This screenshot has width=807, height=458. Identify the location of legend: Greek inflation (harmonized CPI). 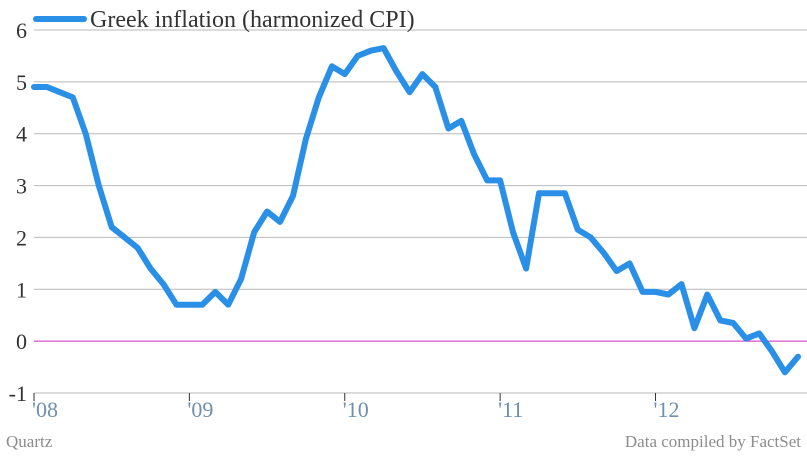
(224, 20).